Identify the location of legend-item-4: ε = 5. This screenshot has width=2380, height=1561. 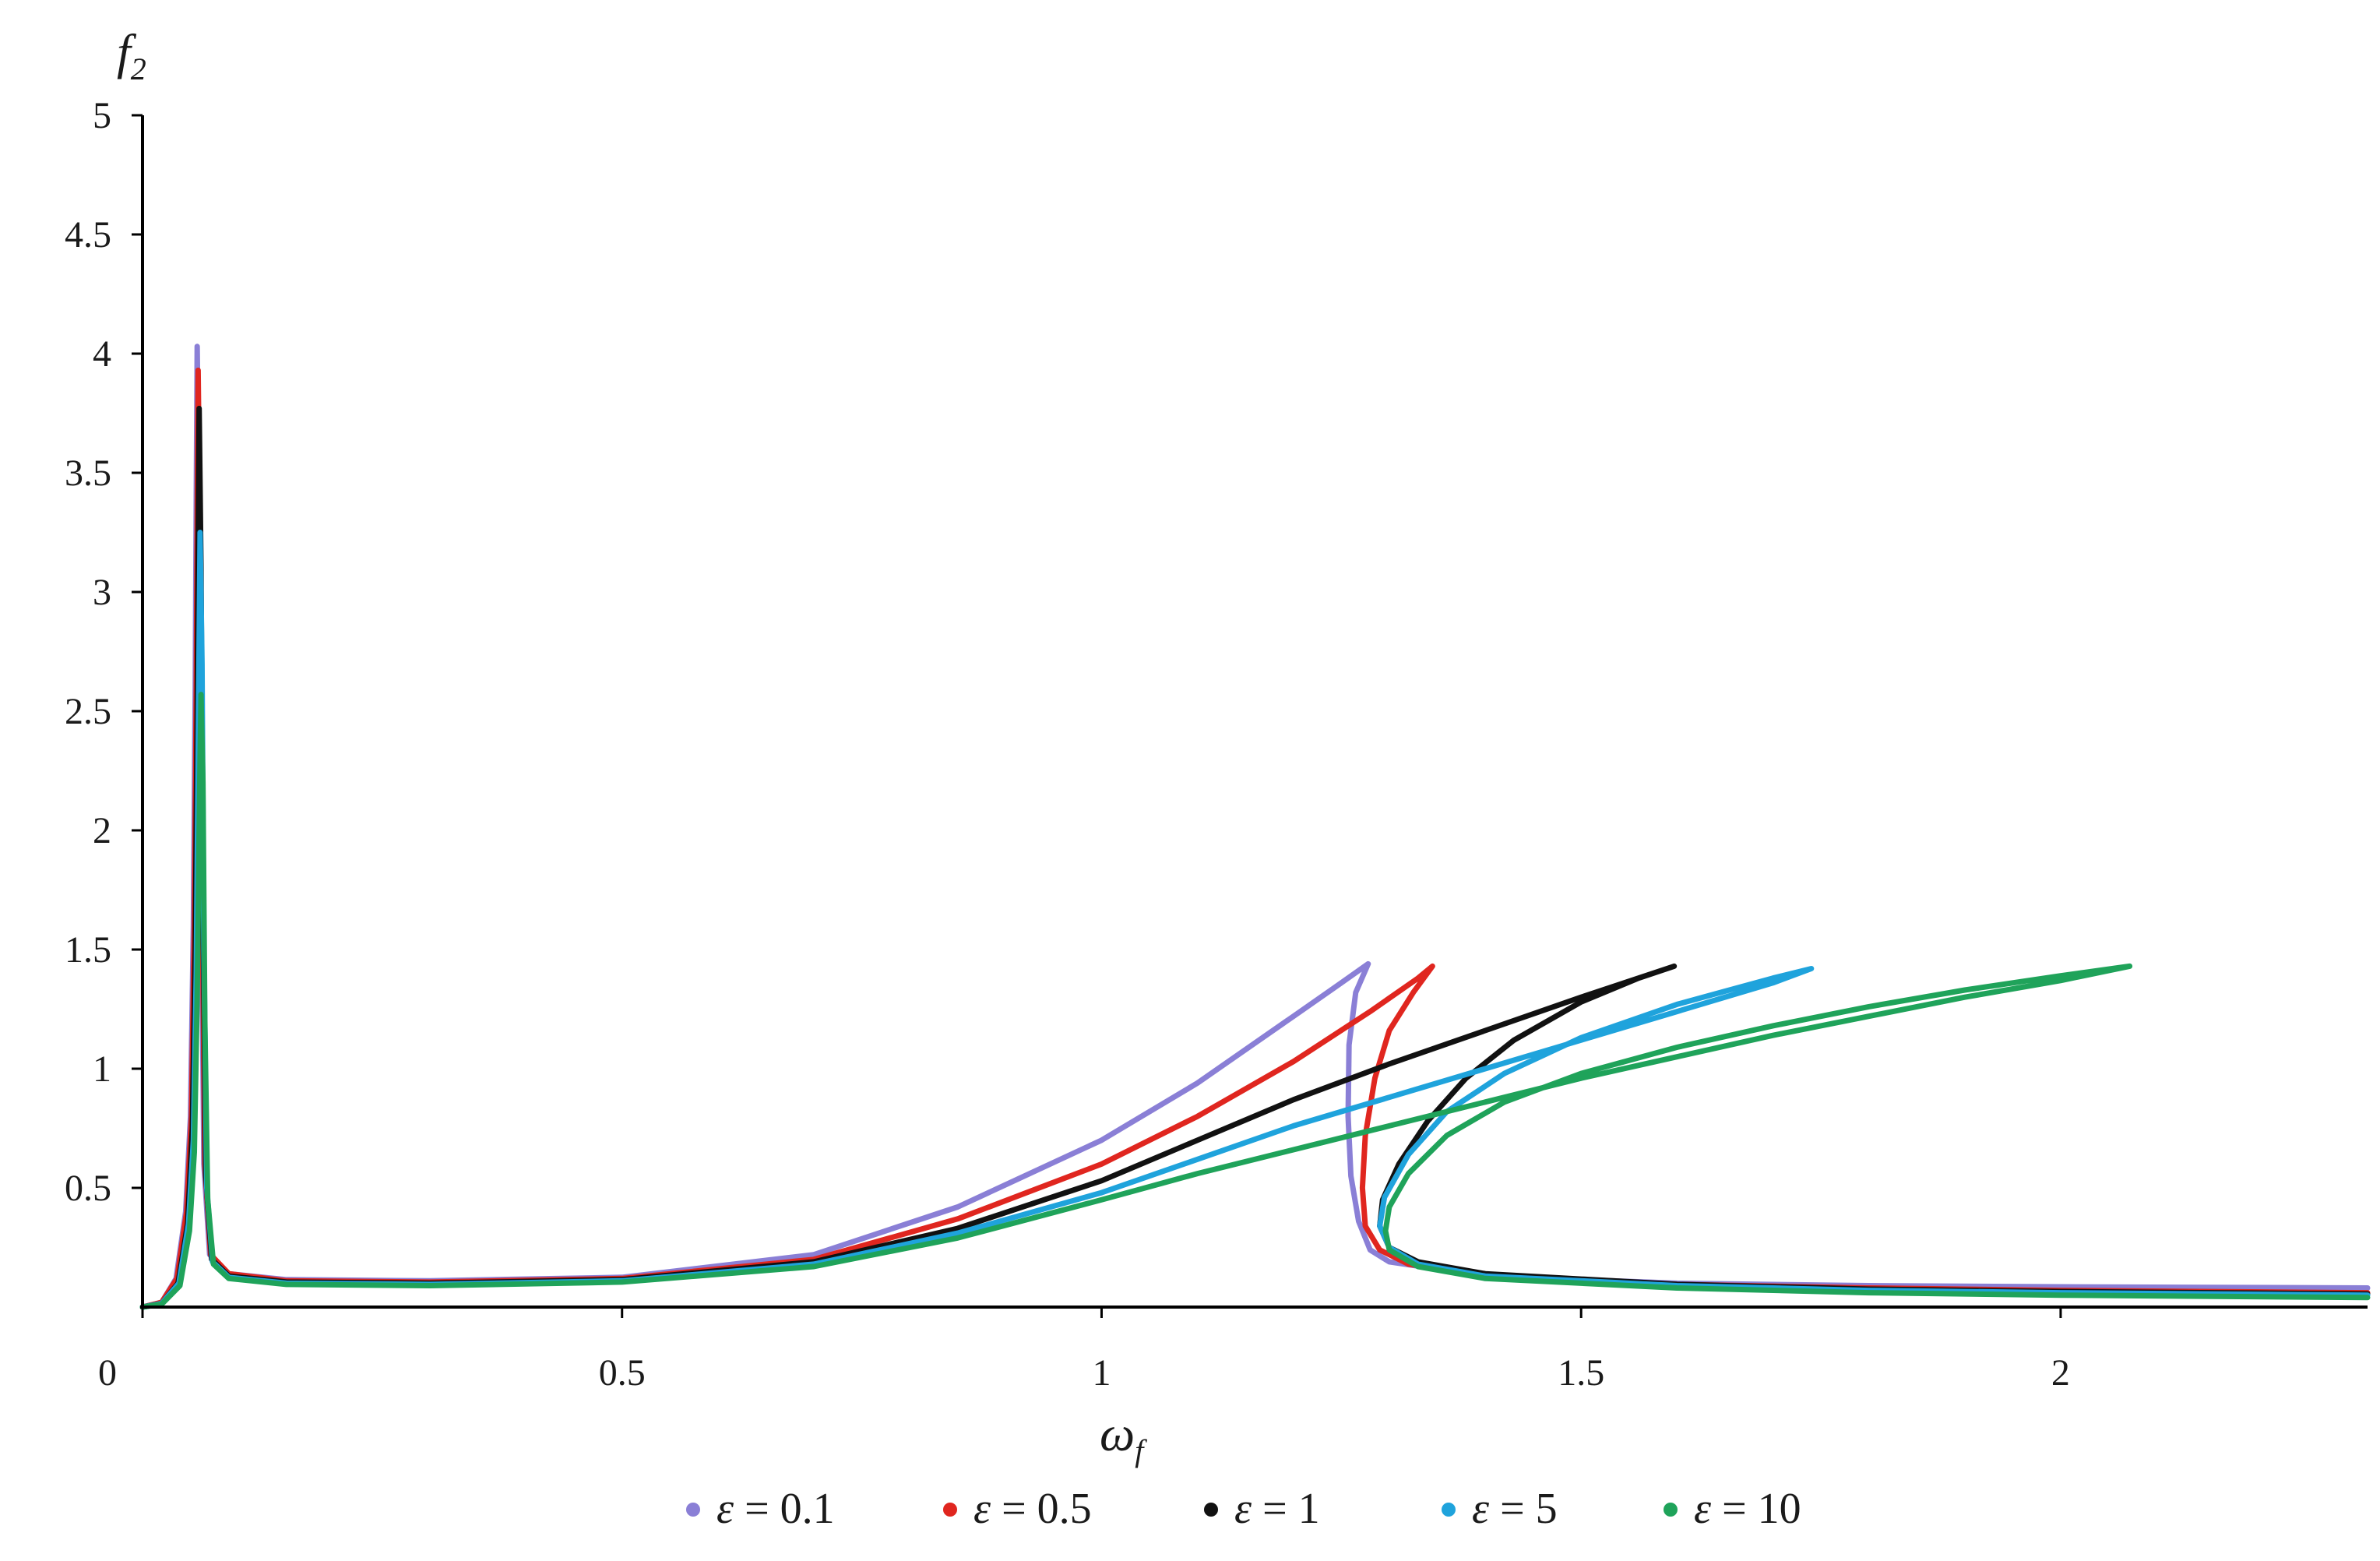
(1500, 1509).